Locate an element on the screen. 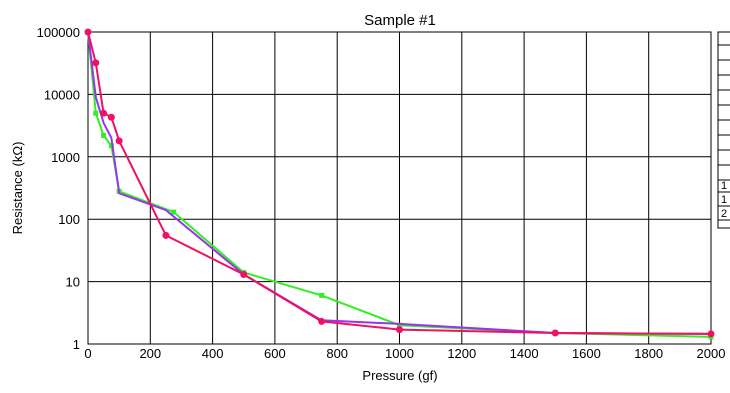  y-tick-label: 1000 is located at coordinates (65, 157).